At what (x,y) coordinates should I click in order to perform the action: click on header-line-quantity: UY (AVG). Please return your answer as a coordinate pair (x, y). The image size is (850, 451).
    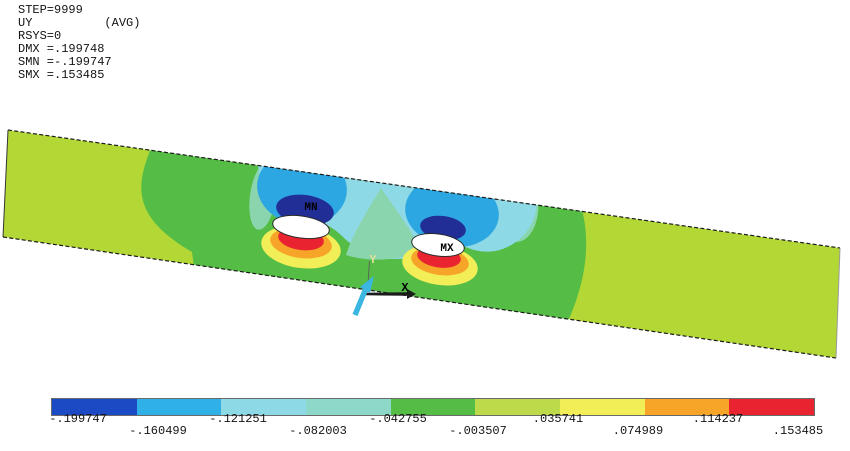
    Looking at the image, I should click on (79, 23).